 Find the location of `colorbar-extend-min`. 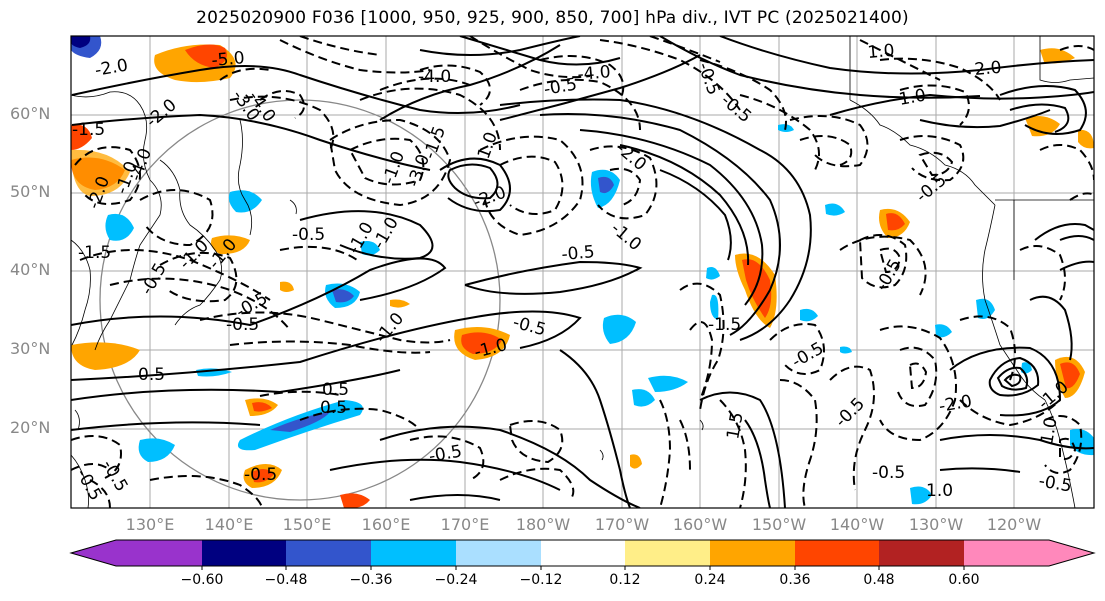

colorbar-extend-min is located at coordinates (93, 553).